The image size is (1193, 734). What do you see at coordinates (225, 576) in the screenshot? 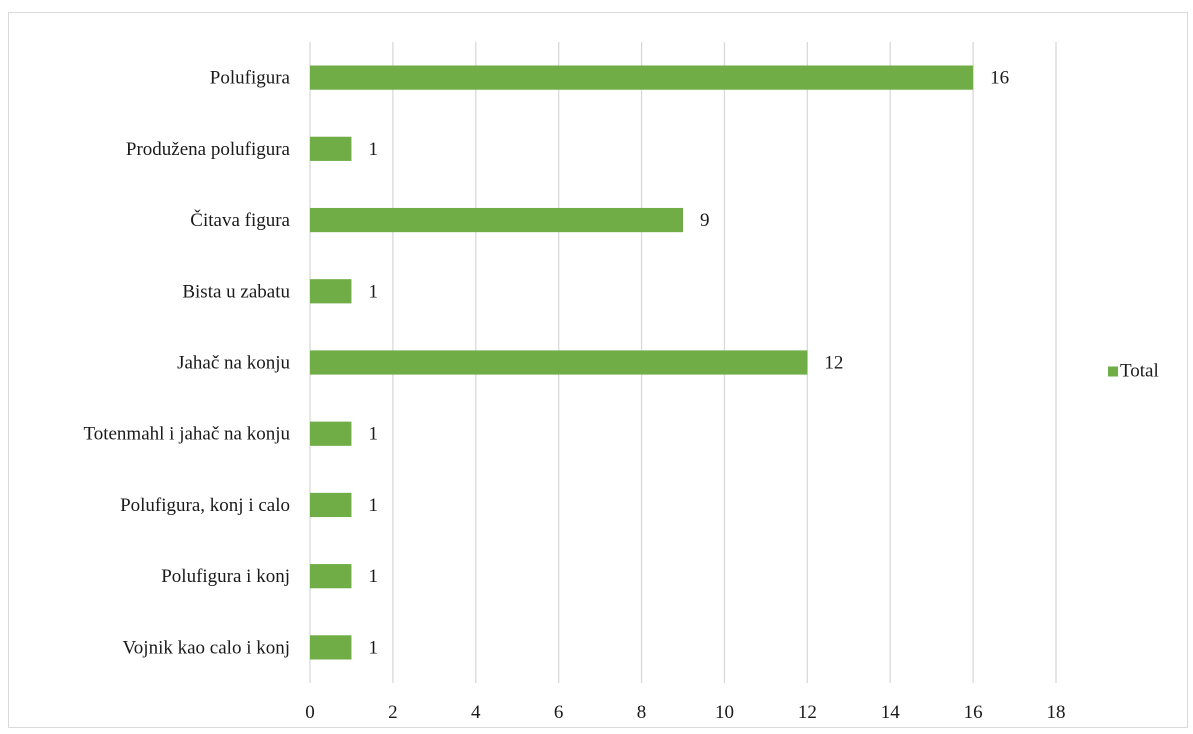
I see `category-label: Polufigura i konj` at bounding box center [225, 576].